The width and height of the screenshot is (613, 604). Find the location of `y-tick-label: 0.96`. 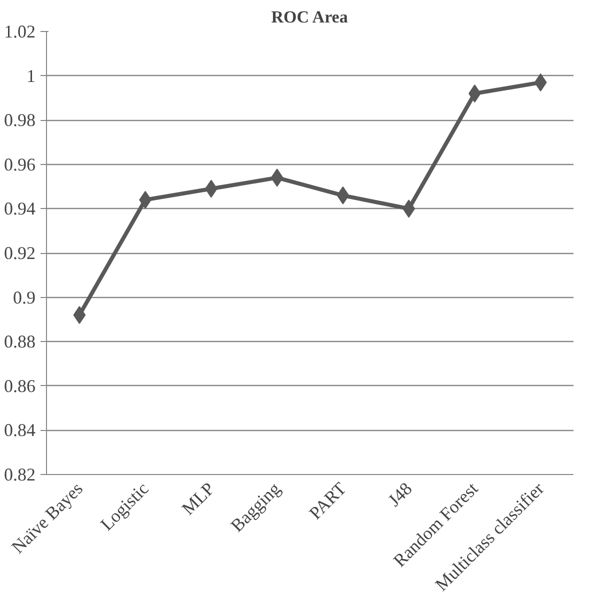

y-tick-label: 0.96 is located at coordinates (20, 164).